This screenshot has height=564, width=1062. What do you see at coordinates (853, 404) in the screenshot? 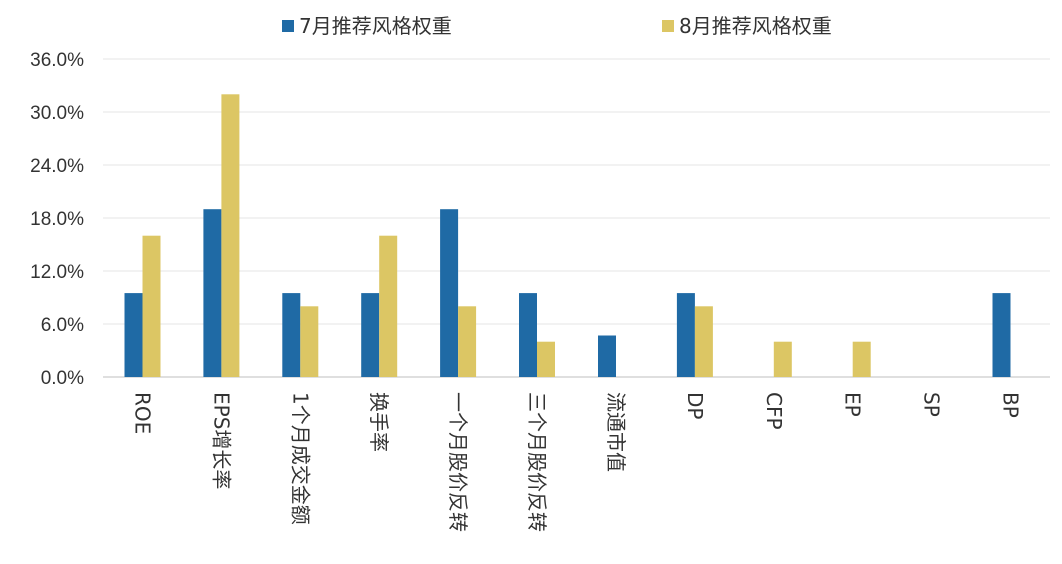
I see `x-tick-label: EP` at bounding box center [853, 404].